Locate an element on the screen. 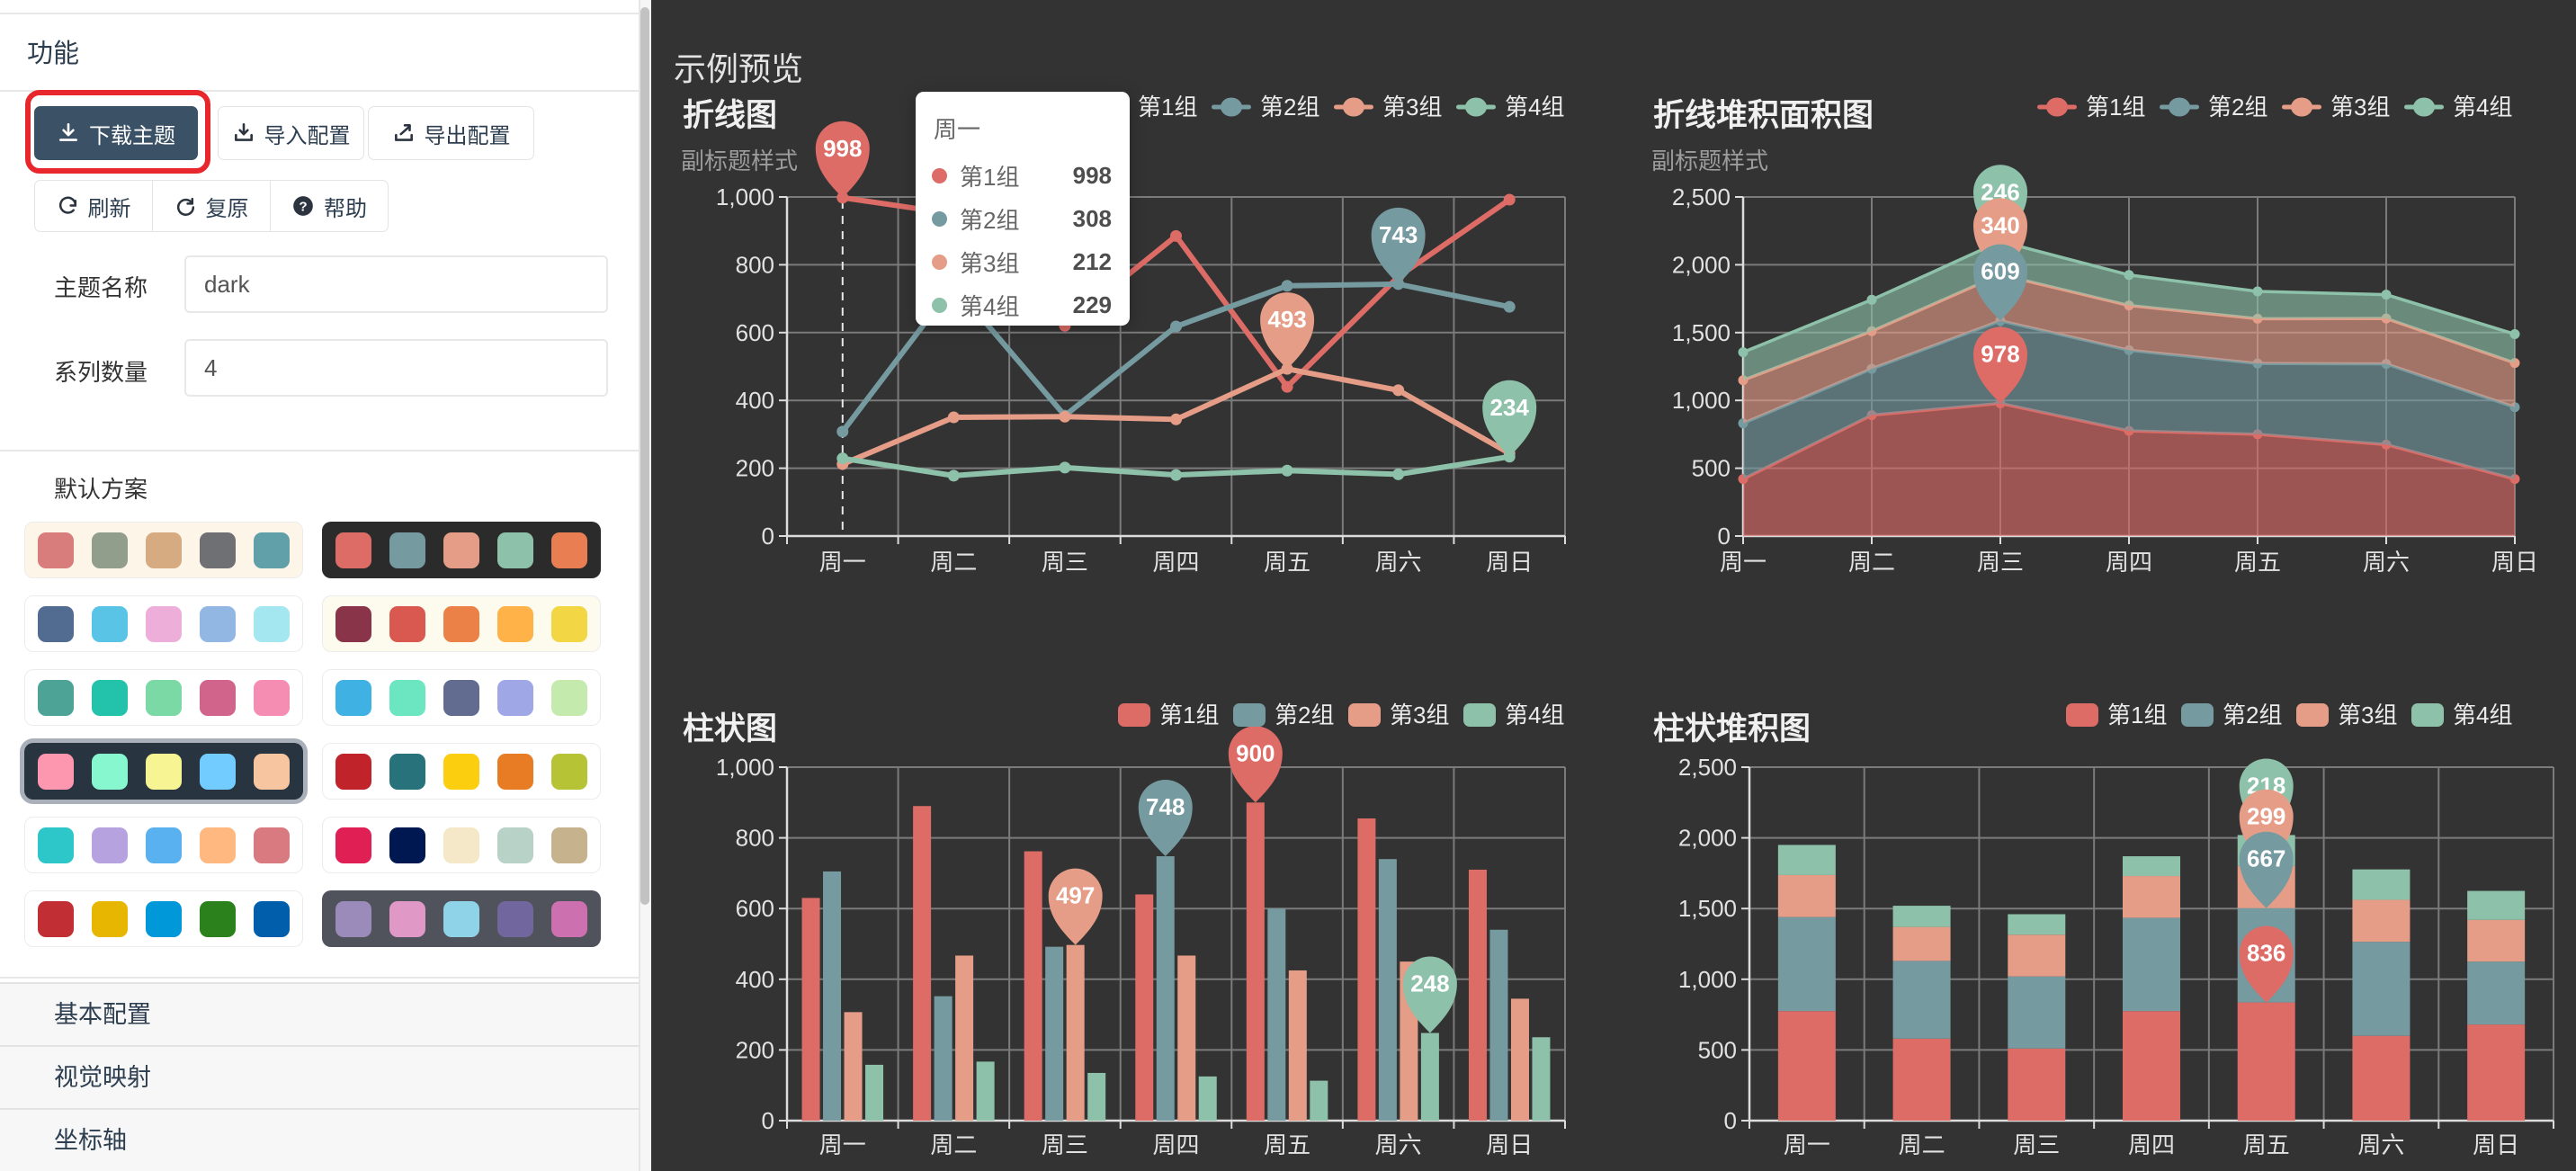 The width and height of the screenshot is (2576, 1171). mark-point-pin: 667 is located at coordinates (2266, 869).